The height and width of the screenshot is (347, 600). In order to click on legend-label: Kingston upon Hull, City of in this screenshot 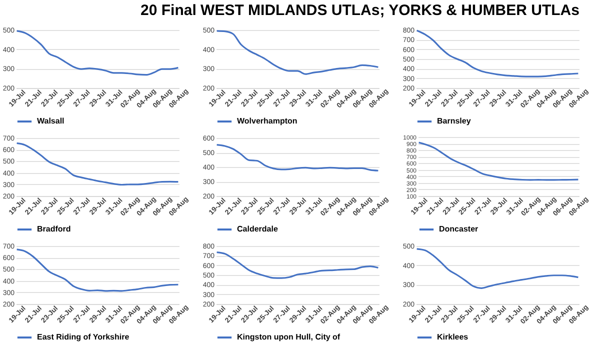, I will do `click(288, 337)`.